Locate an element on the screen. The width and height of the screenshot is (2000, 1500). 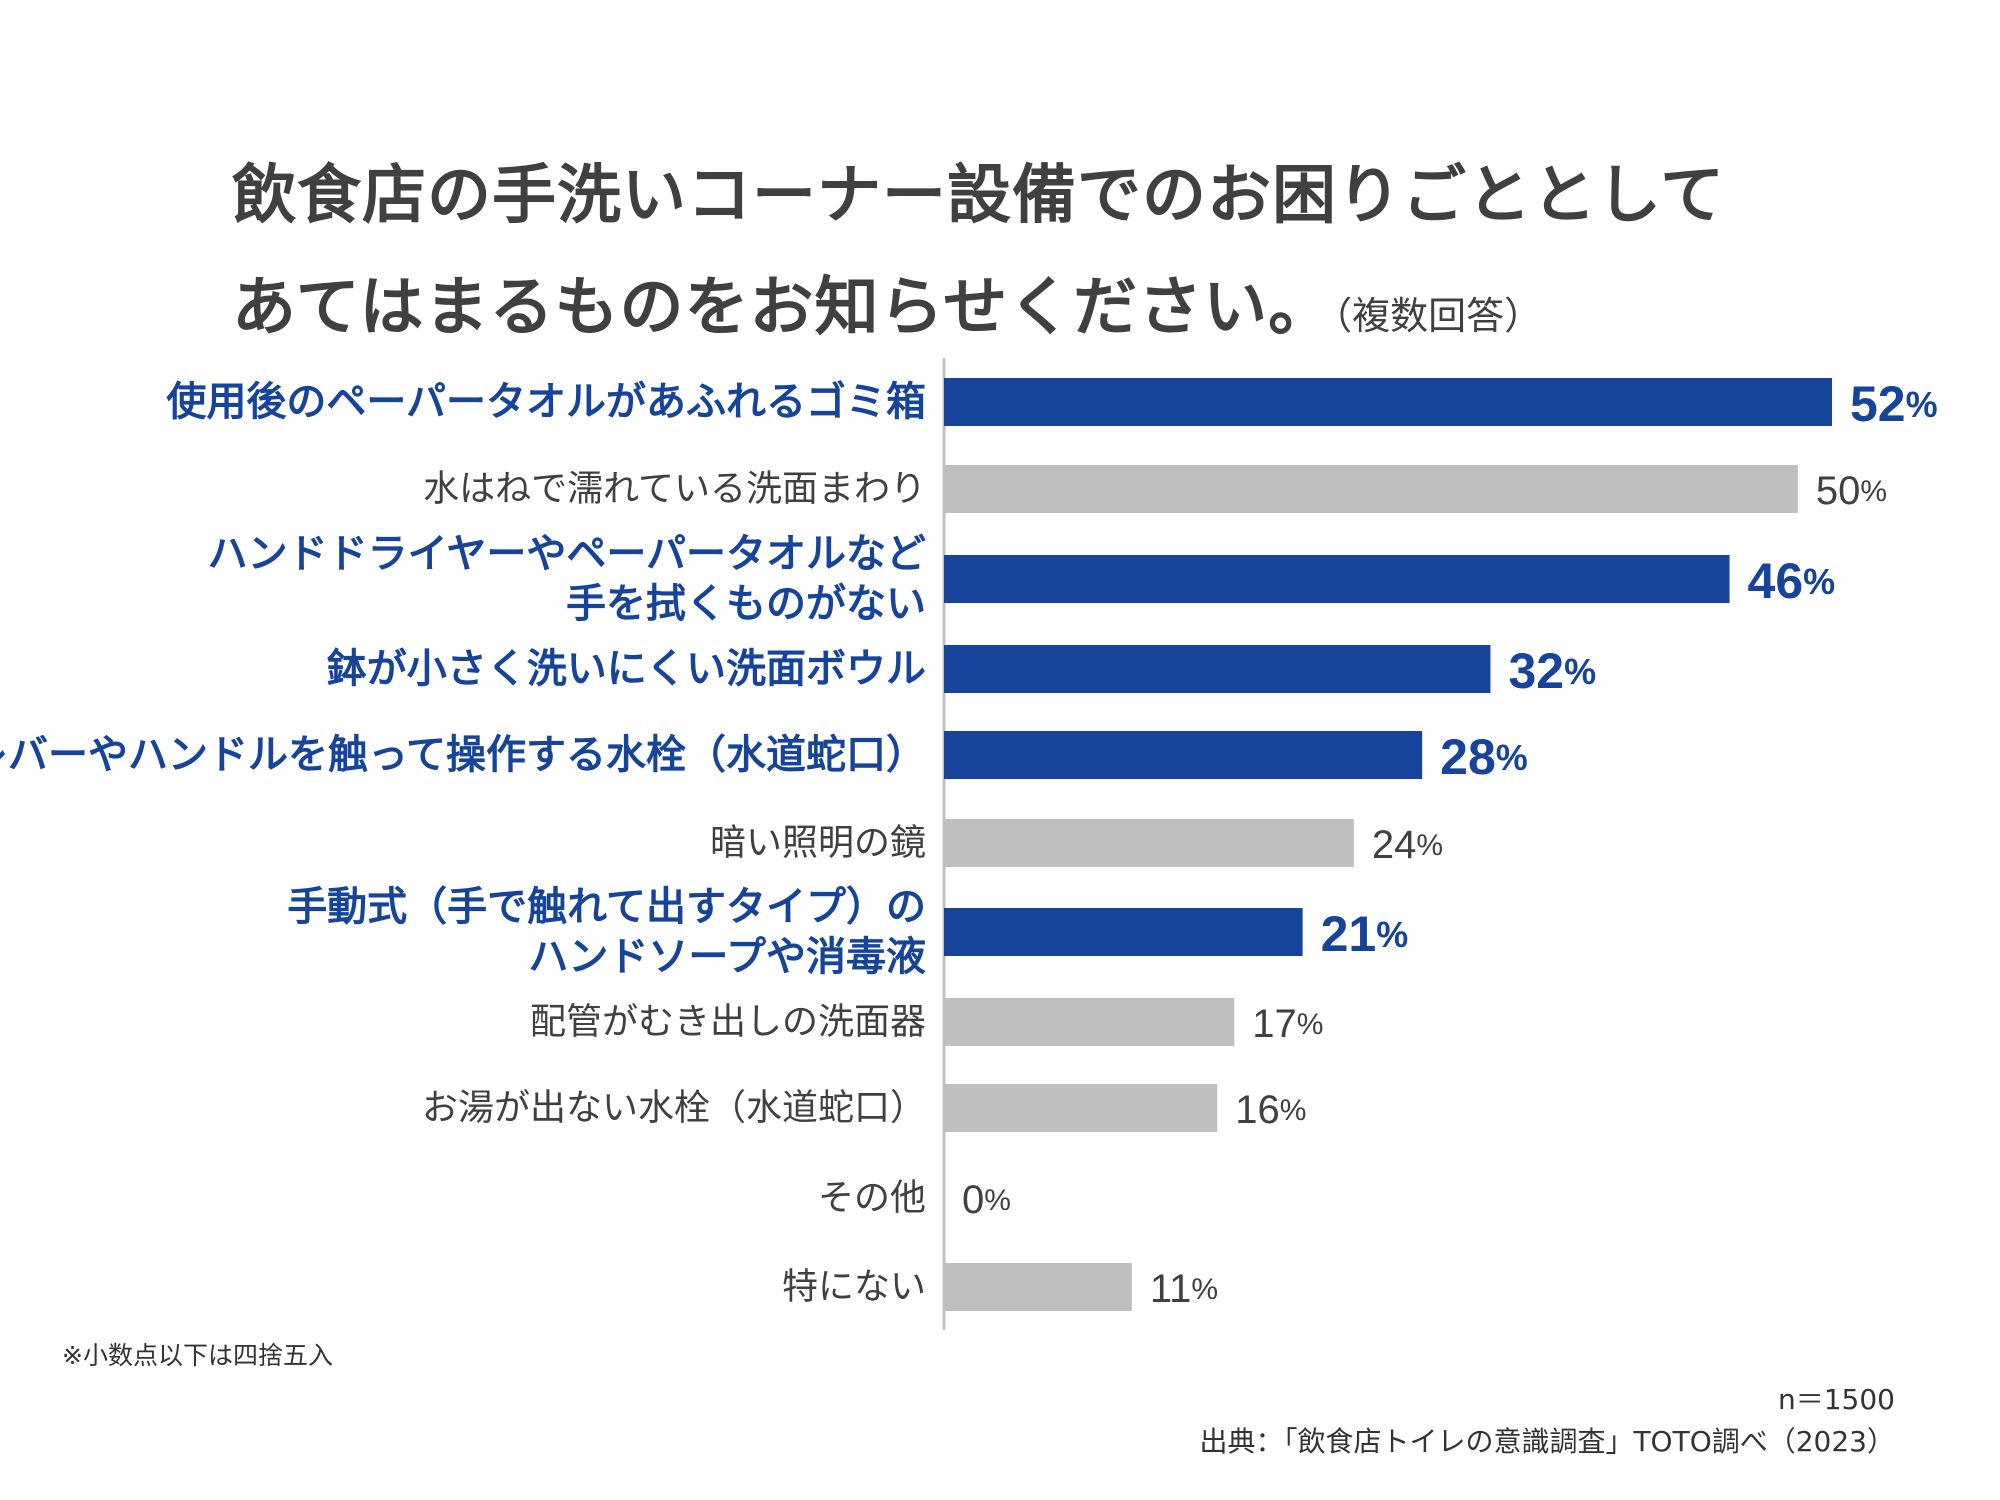
title-note: （複数回答） is located at coordinates (1438, 316).